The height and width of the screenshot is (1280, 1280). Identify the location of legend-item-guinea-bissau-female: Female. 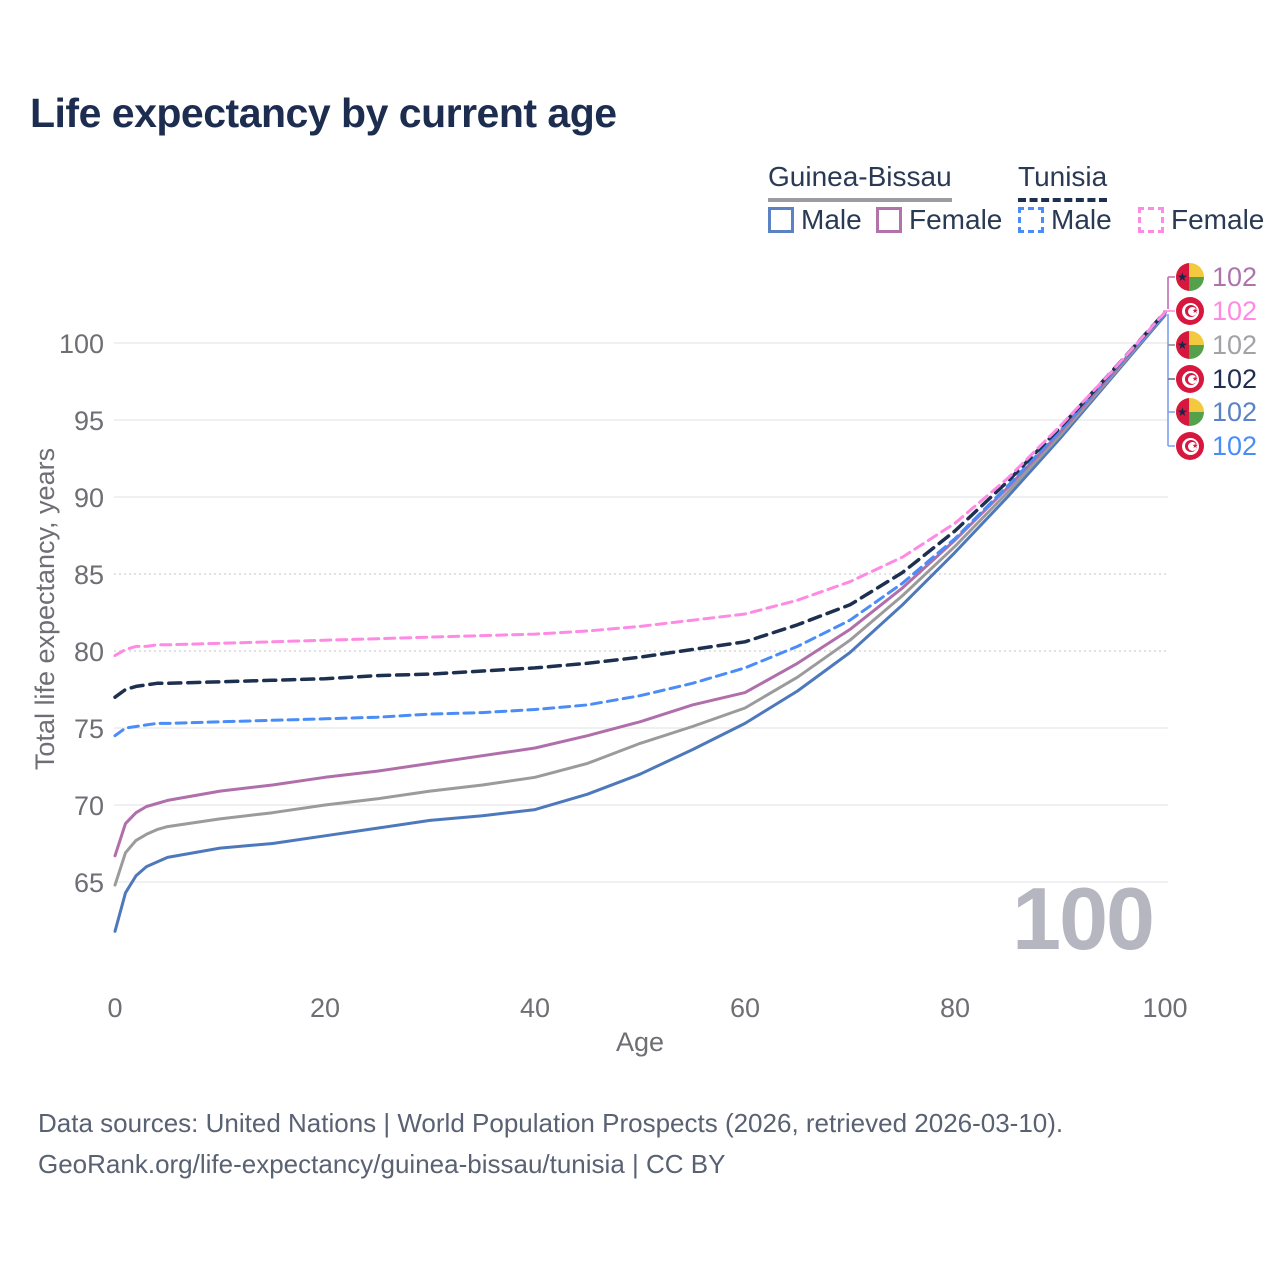
(939, 220).